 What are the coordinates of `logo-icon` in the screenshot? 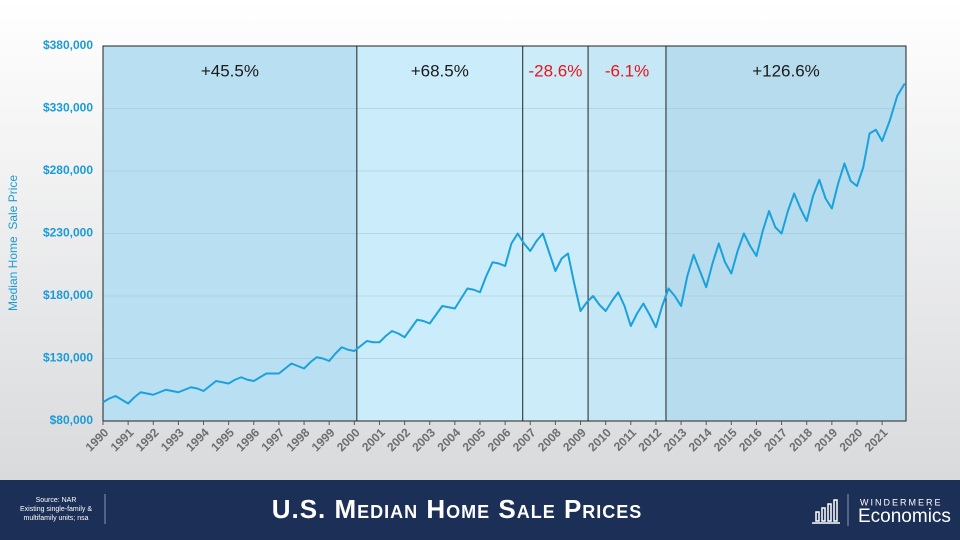 It's located at (826, 511).